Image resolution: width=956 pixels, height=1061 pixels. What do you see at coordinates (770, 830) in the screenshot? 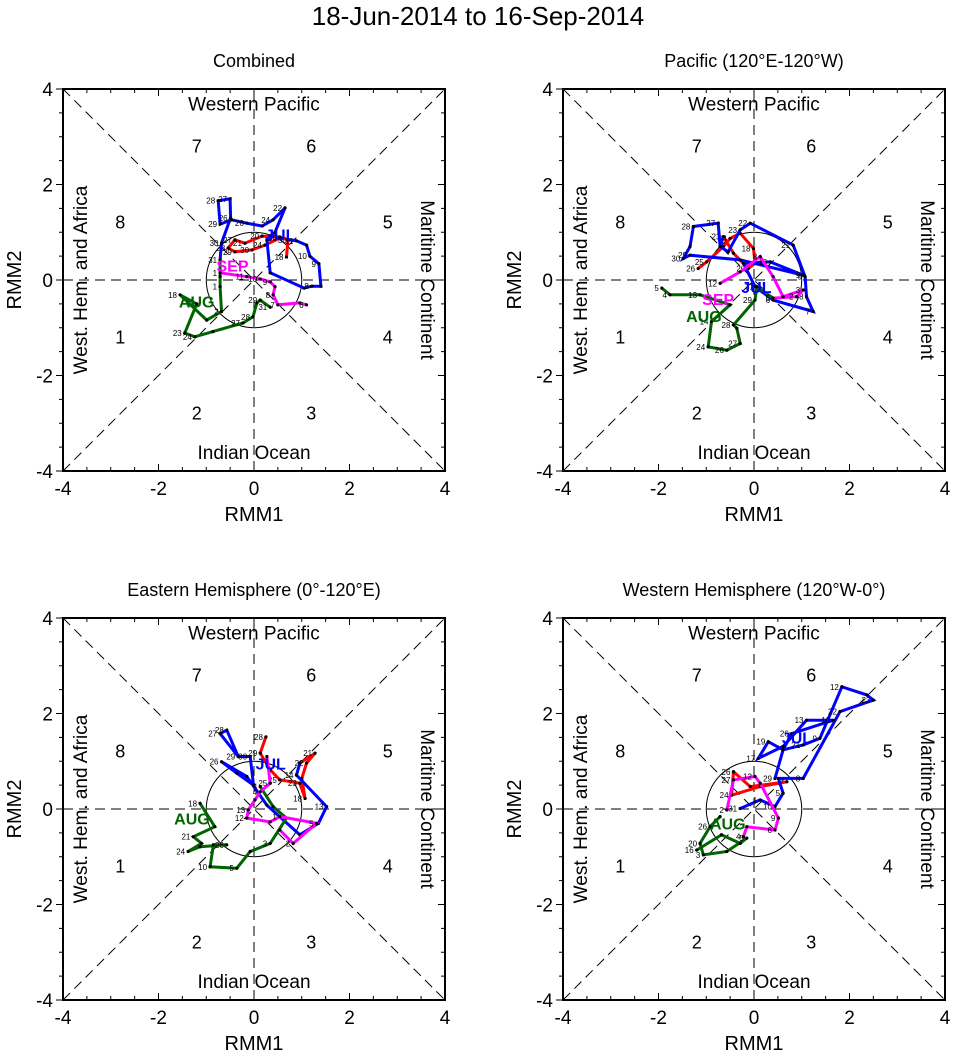
I see `day-label: 6` at bounding box center [770, 830].